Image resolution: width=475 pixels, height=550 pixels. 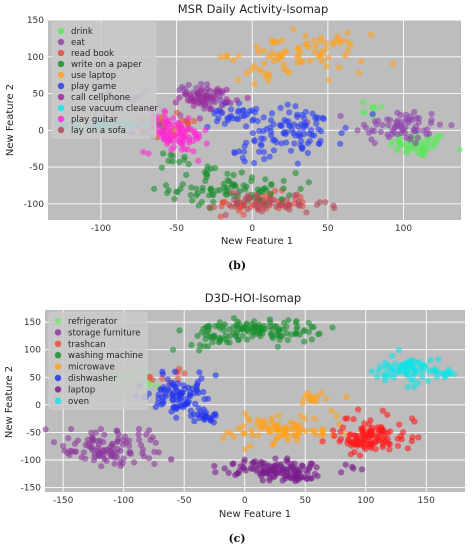 What do you see at coordinates (32, 323) in the screenshot?
I see `y-tick-label: 150` at bounding box center [32, 323].